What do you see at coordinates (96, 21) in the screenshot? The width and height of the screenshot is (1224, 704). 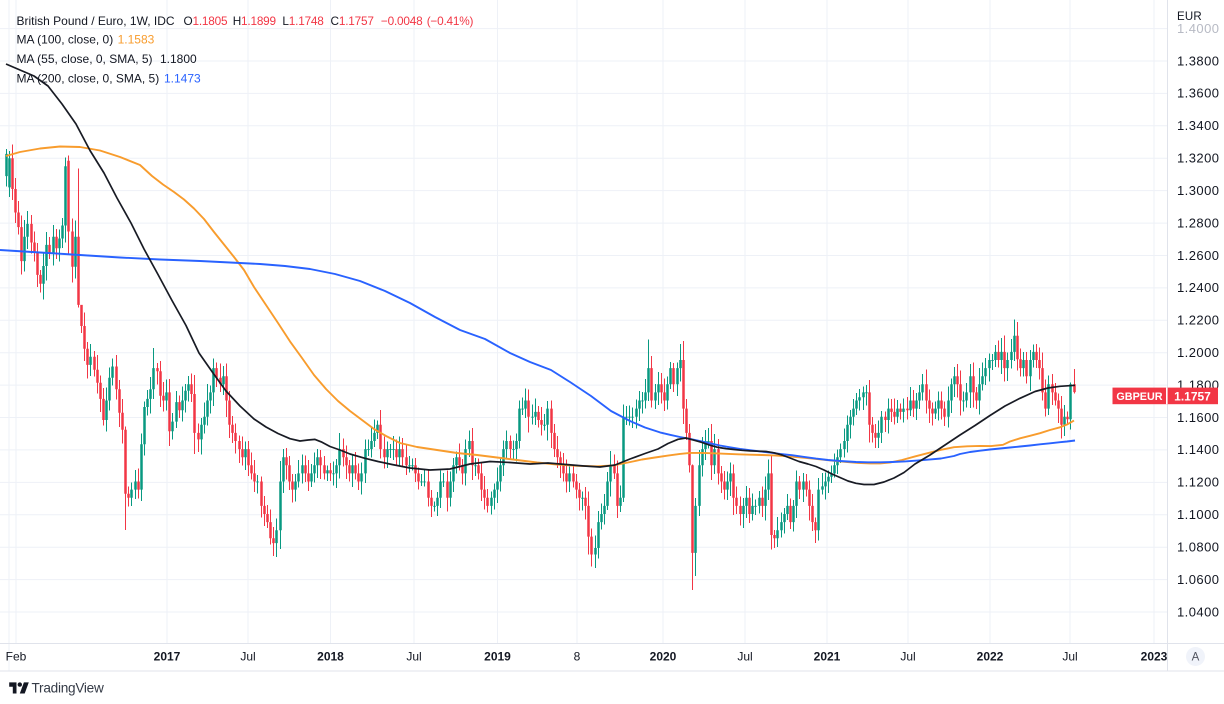 I see `svg-text: British Pound / Euro, 1W, IDC` at bounding box center [96, 21].